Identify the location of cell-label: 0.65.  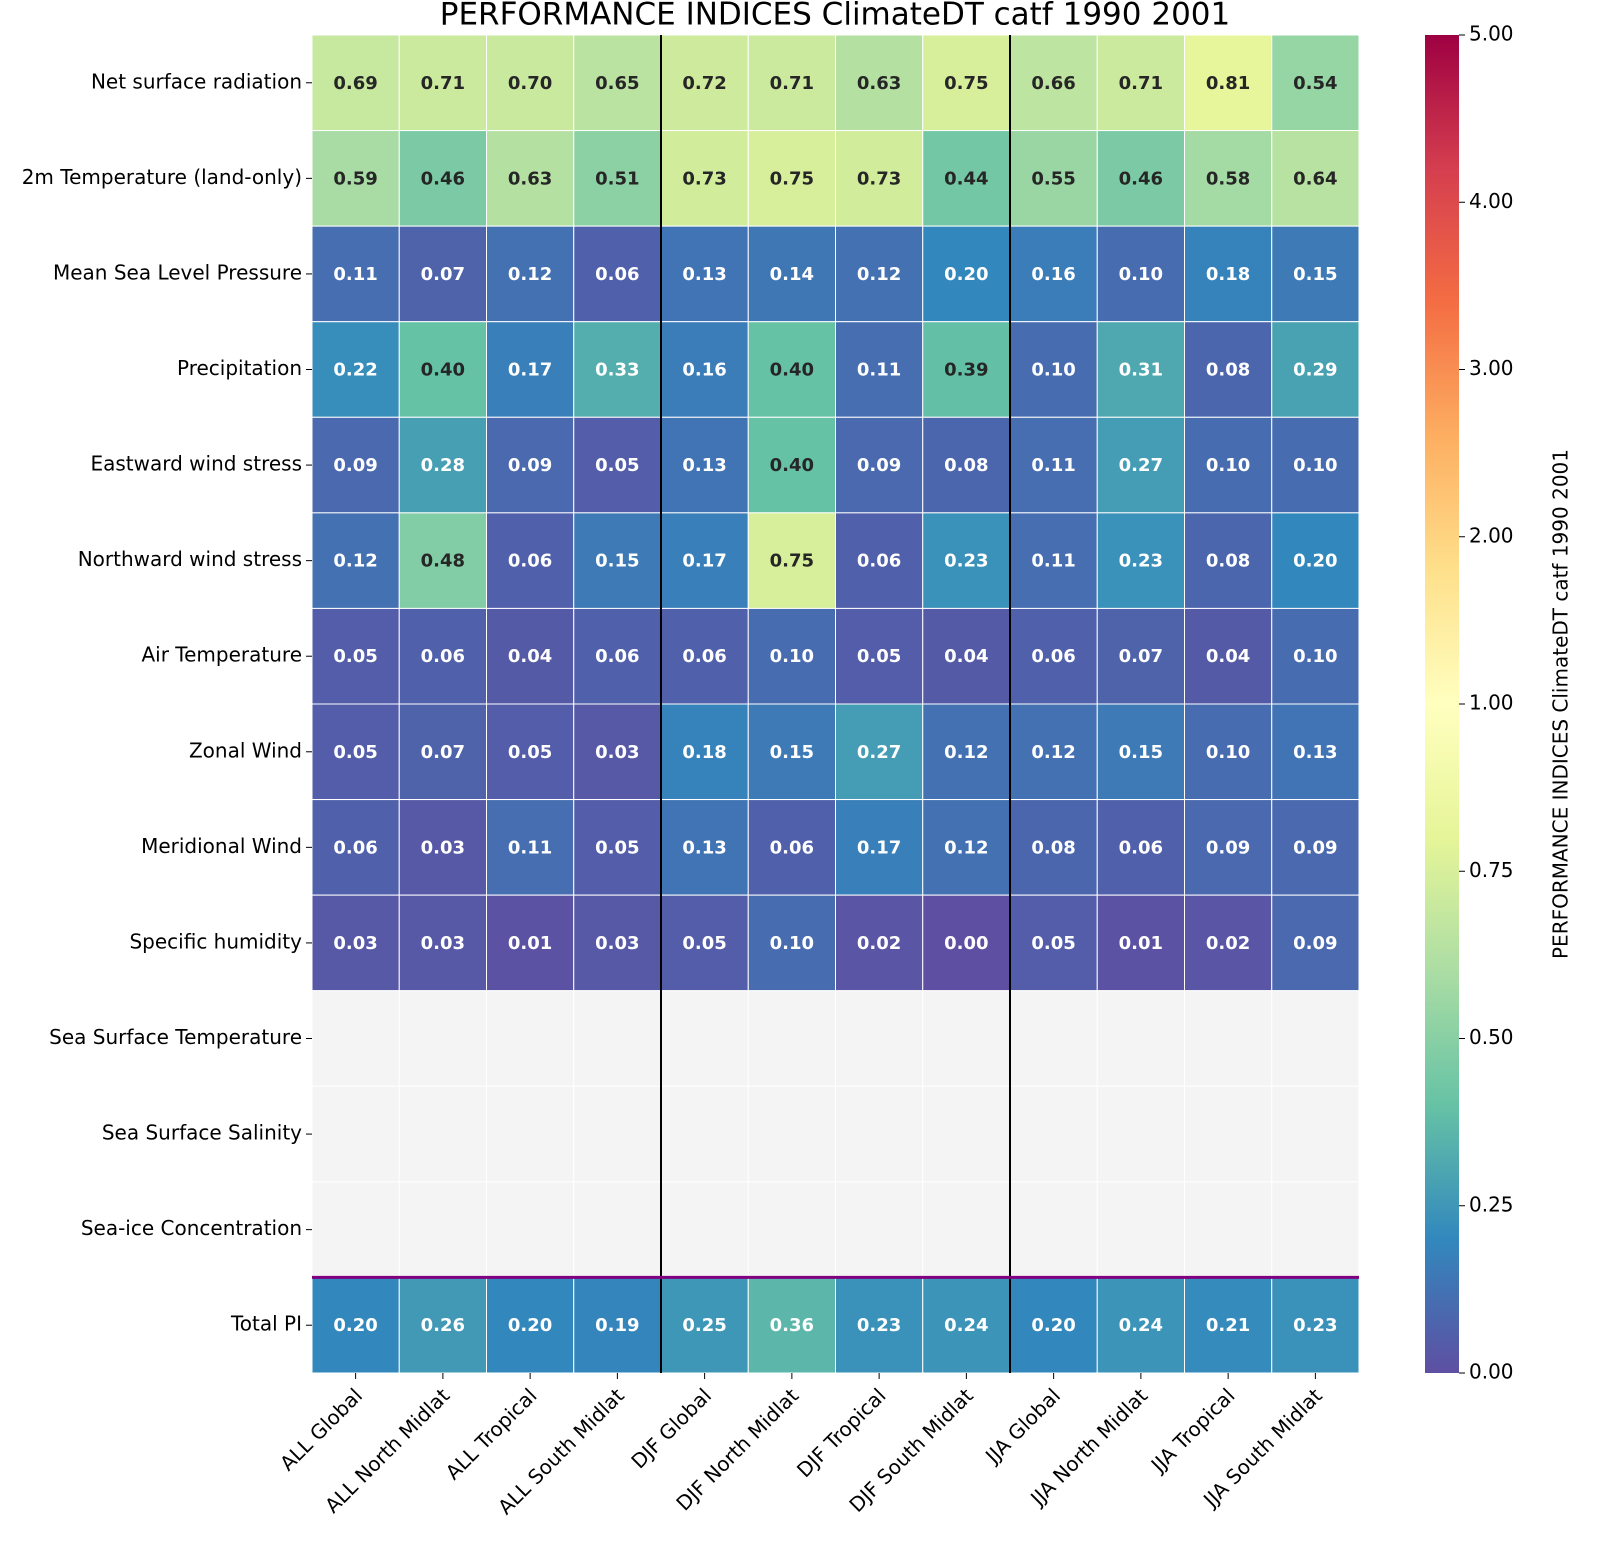
(617, 83).